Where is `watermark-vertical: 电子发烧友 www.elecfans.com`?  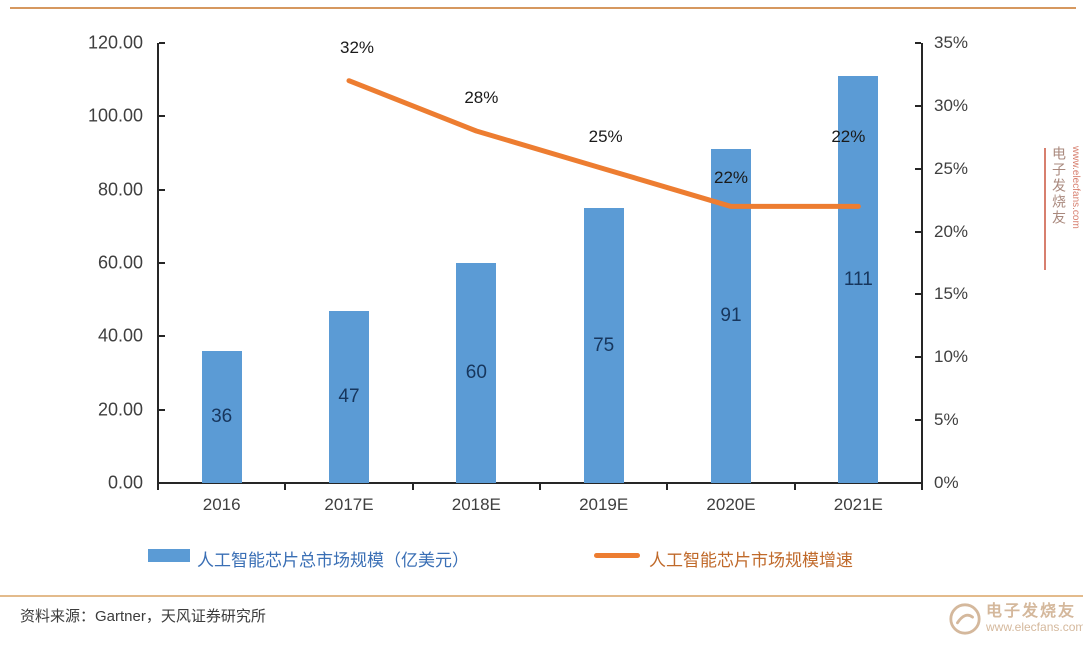 watermark-vertical: 电子发烧友 www.elecfans.com is located at coordinates (1062, 212).